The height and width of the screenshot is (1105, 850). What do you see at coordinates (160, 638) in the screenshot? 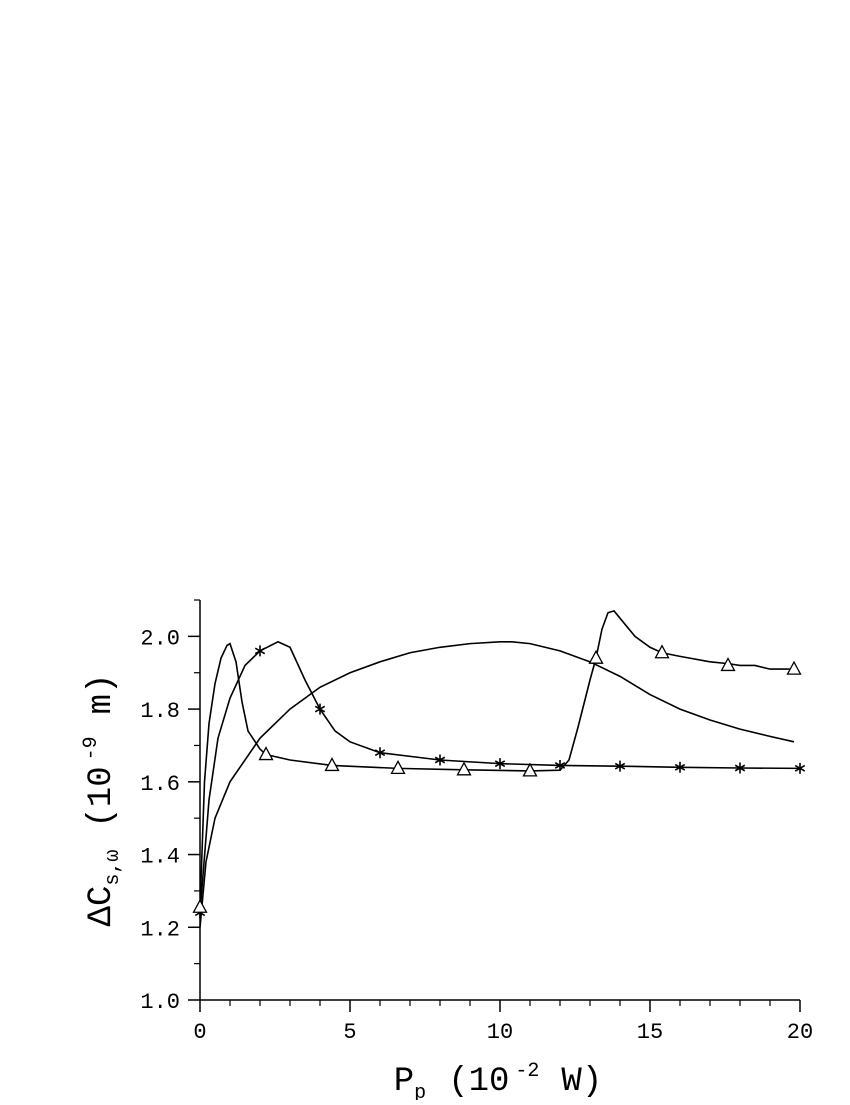
I see `y-tick-label: 2.0` at bounding box center [160, 638].